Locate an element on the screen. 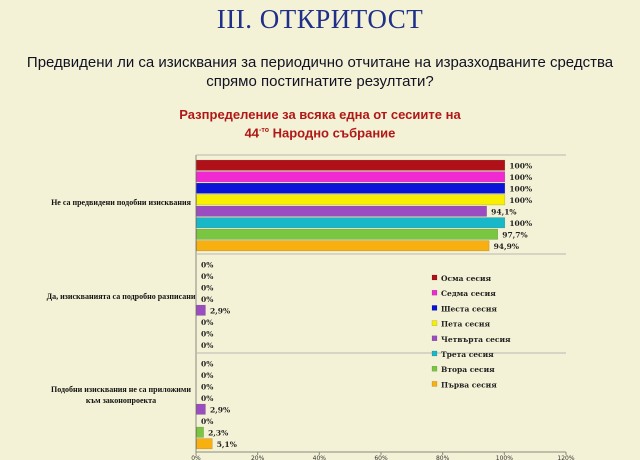 The width and height of the screenshot is (640, 460). assembly-number: 44 is located at coordinates (252, 133).